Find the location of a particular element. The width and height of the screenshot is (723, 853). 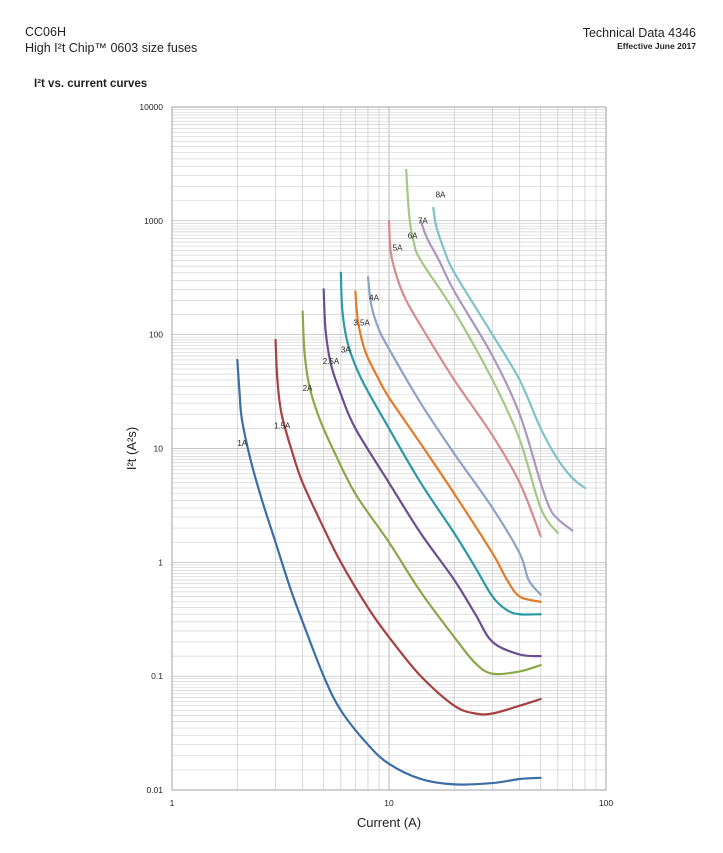

series-label-5A: 5A is located at coordinates (398, 247).